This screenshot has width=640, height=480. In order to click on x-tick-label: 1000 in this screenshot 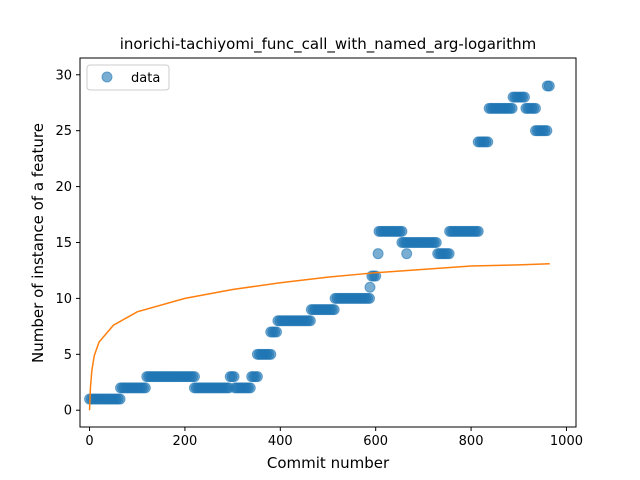, I will do `click(566, 441)`.